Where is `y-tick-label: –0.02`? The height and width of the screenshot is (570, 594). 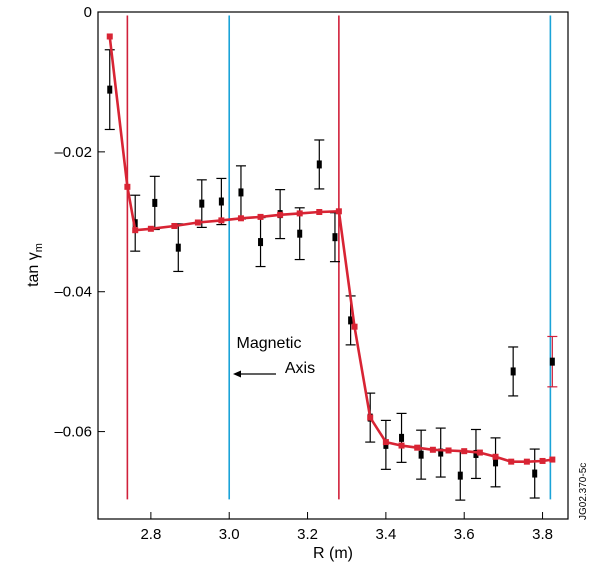 y-tick-label: –0.02 is located at coordinates (73, 152).